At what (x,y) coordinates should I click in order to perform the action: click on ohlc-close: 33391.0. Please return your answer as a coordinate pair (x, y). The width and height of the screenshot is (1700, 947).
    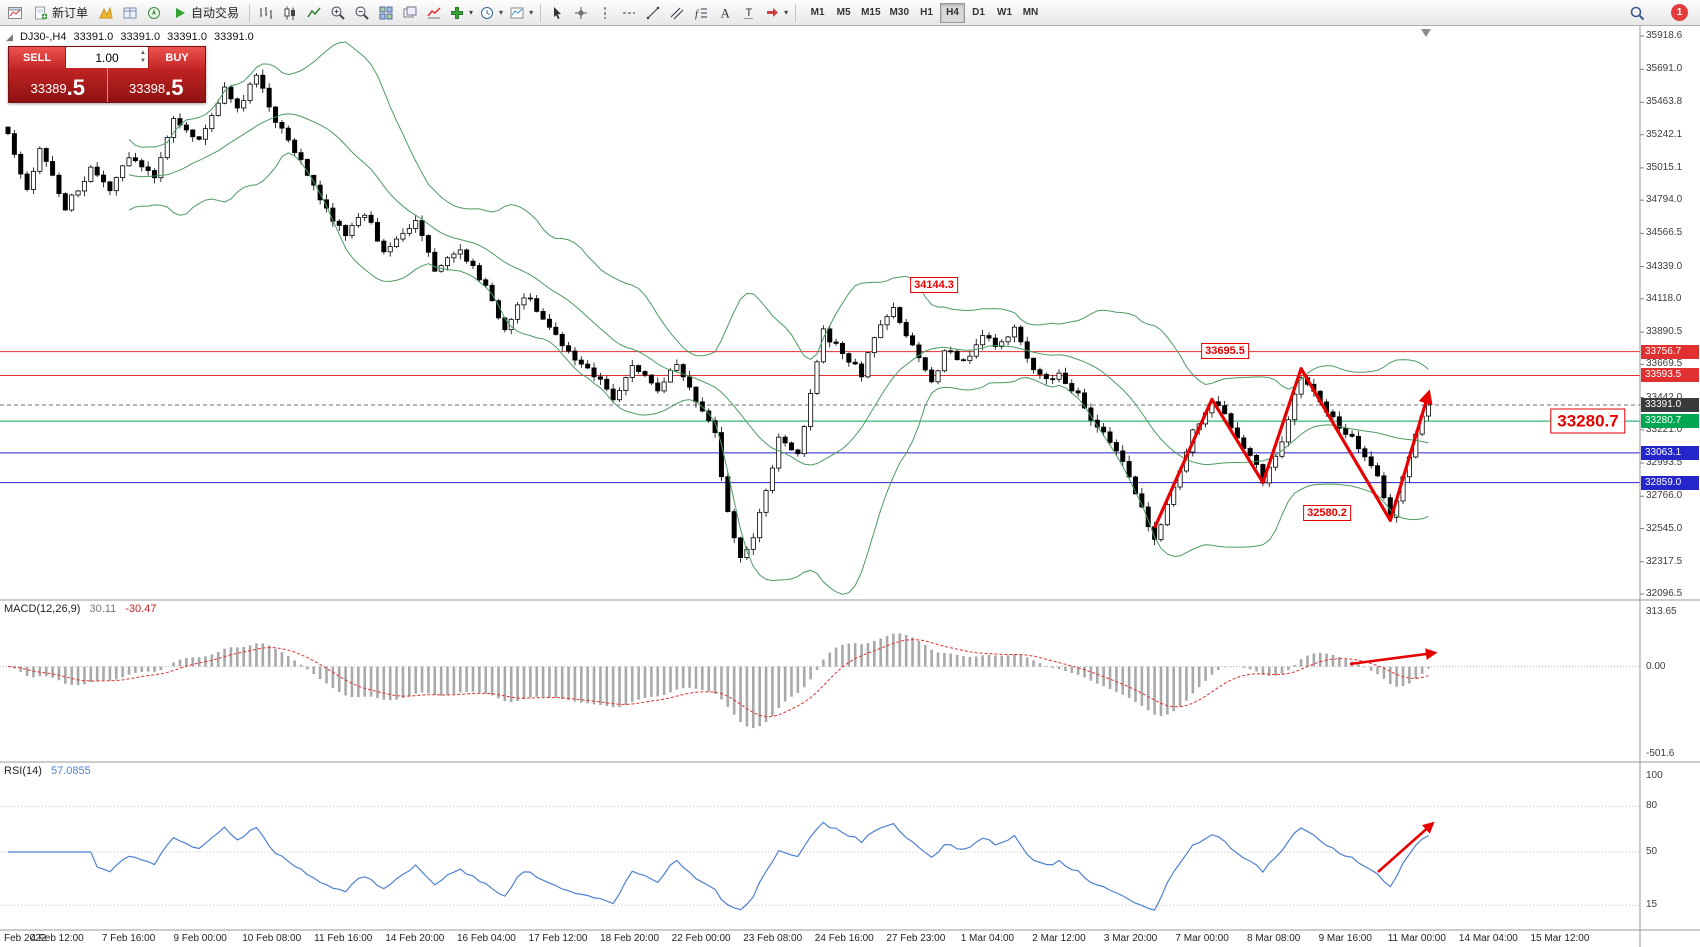
    Looking at the image, I should click on (234, 37).